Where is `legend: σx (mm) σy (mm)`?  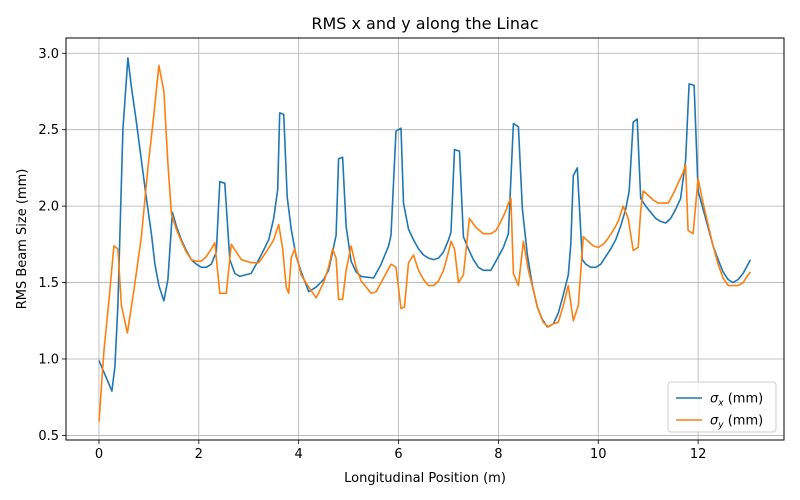
legend: σx (mm) σy (mm) is located at coordinates (722, 407).